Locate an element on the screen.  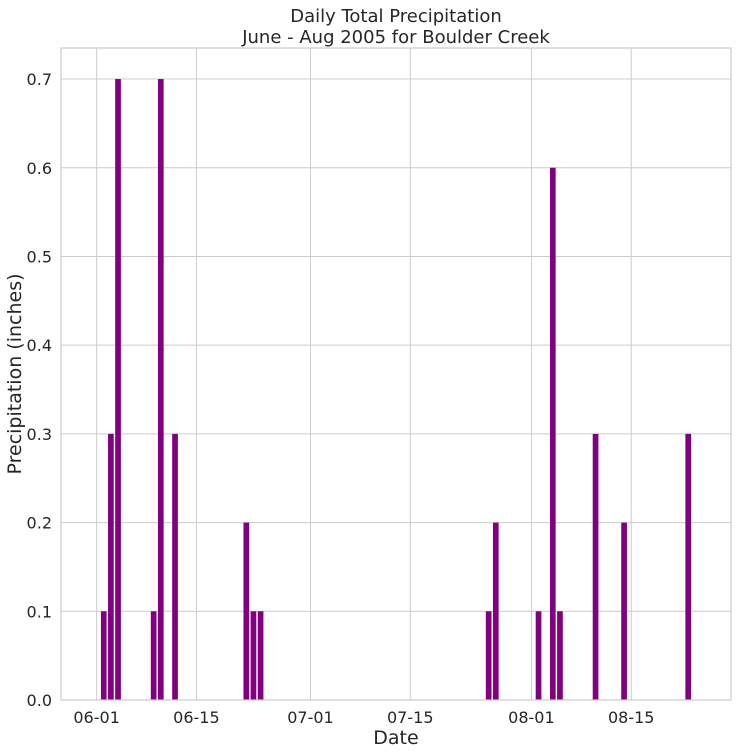
y-tick-label: 0.5 is located at coordinates (39, 256).